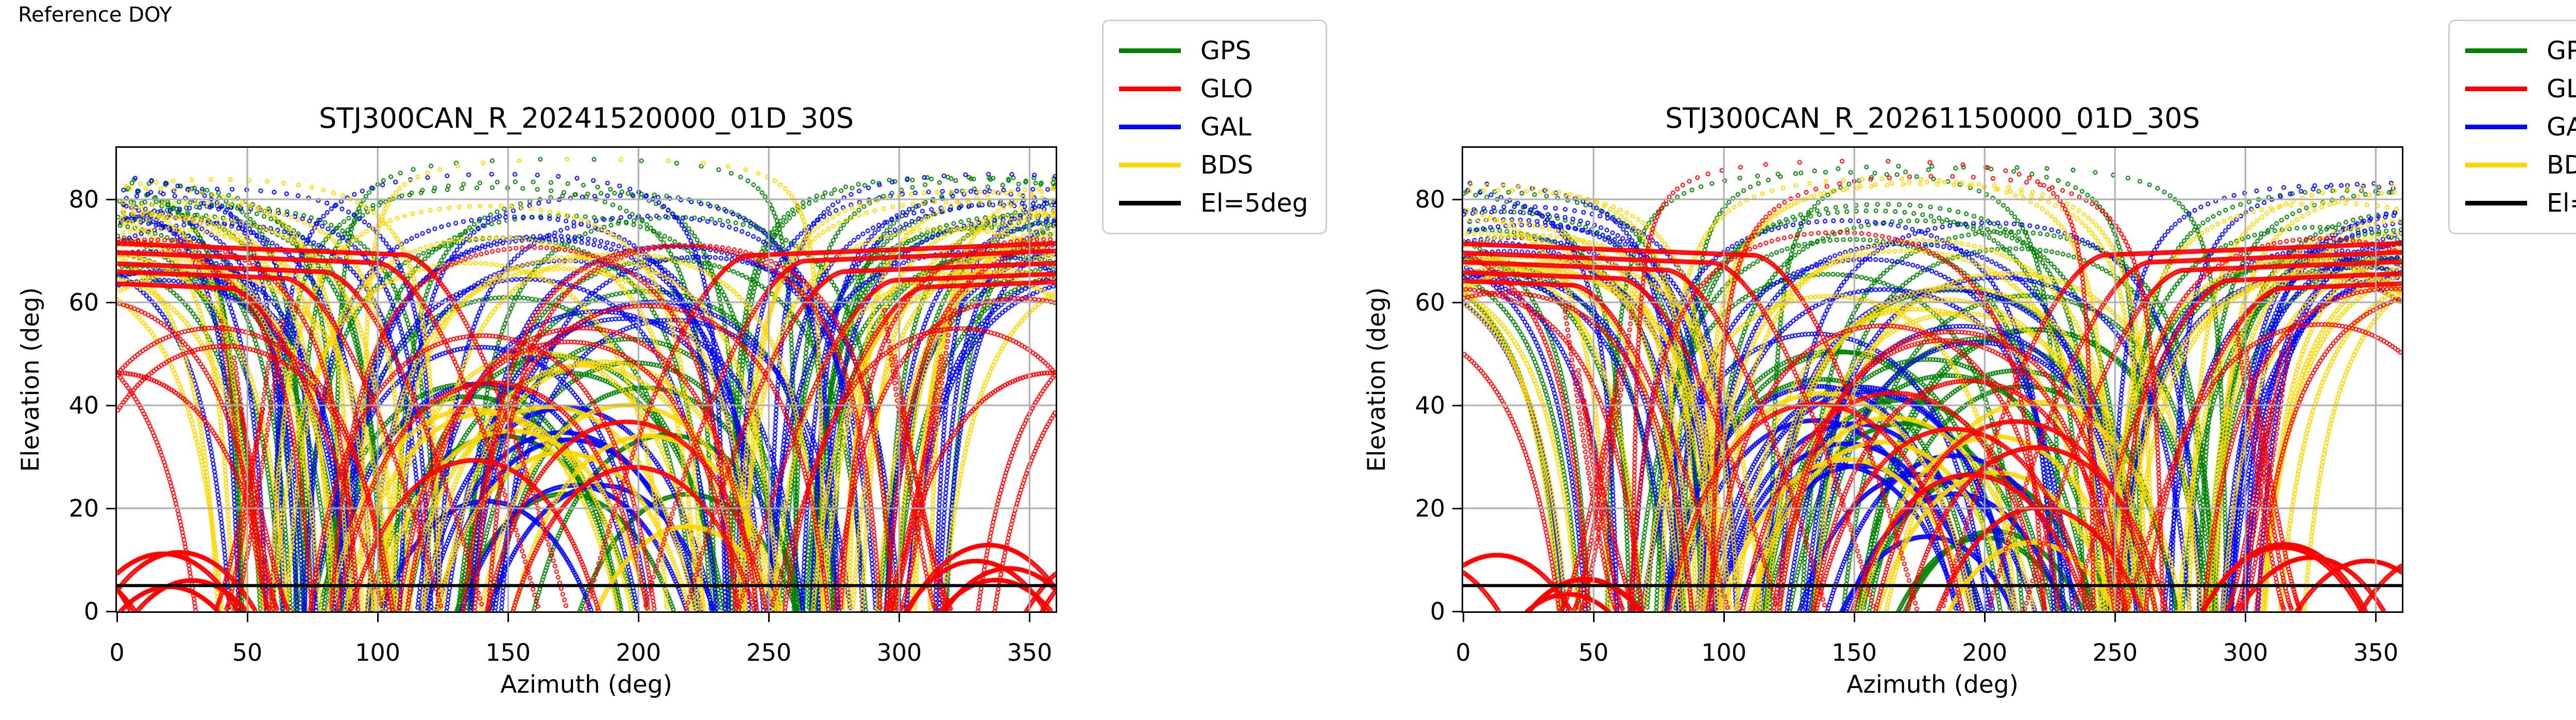 This screenshot has height=720, width=2576. I want to click on plot-title: STJ300CAN_R_20241520000_01D_30S, so click(586, 118).